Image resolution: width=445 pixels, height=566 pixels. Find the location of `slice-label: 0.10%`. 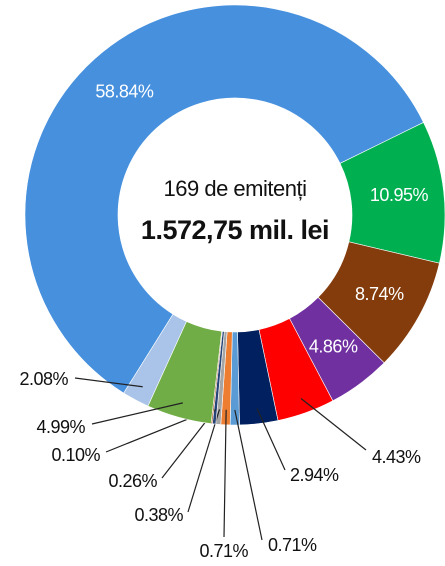

slice-label: 0.10% is located at coordinates (75, 455).